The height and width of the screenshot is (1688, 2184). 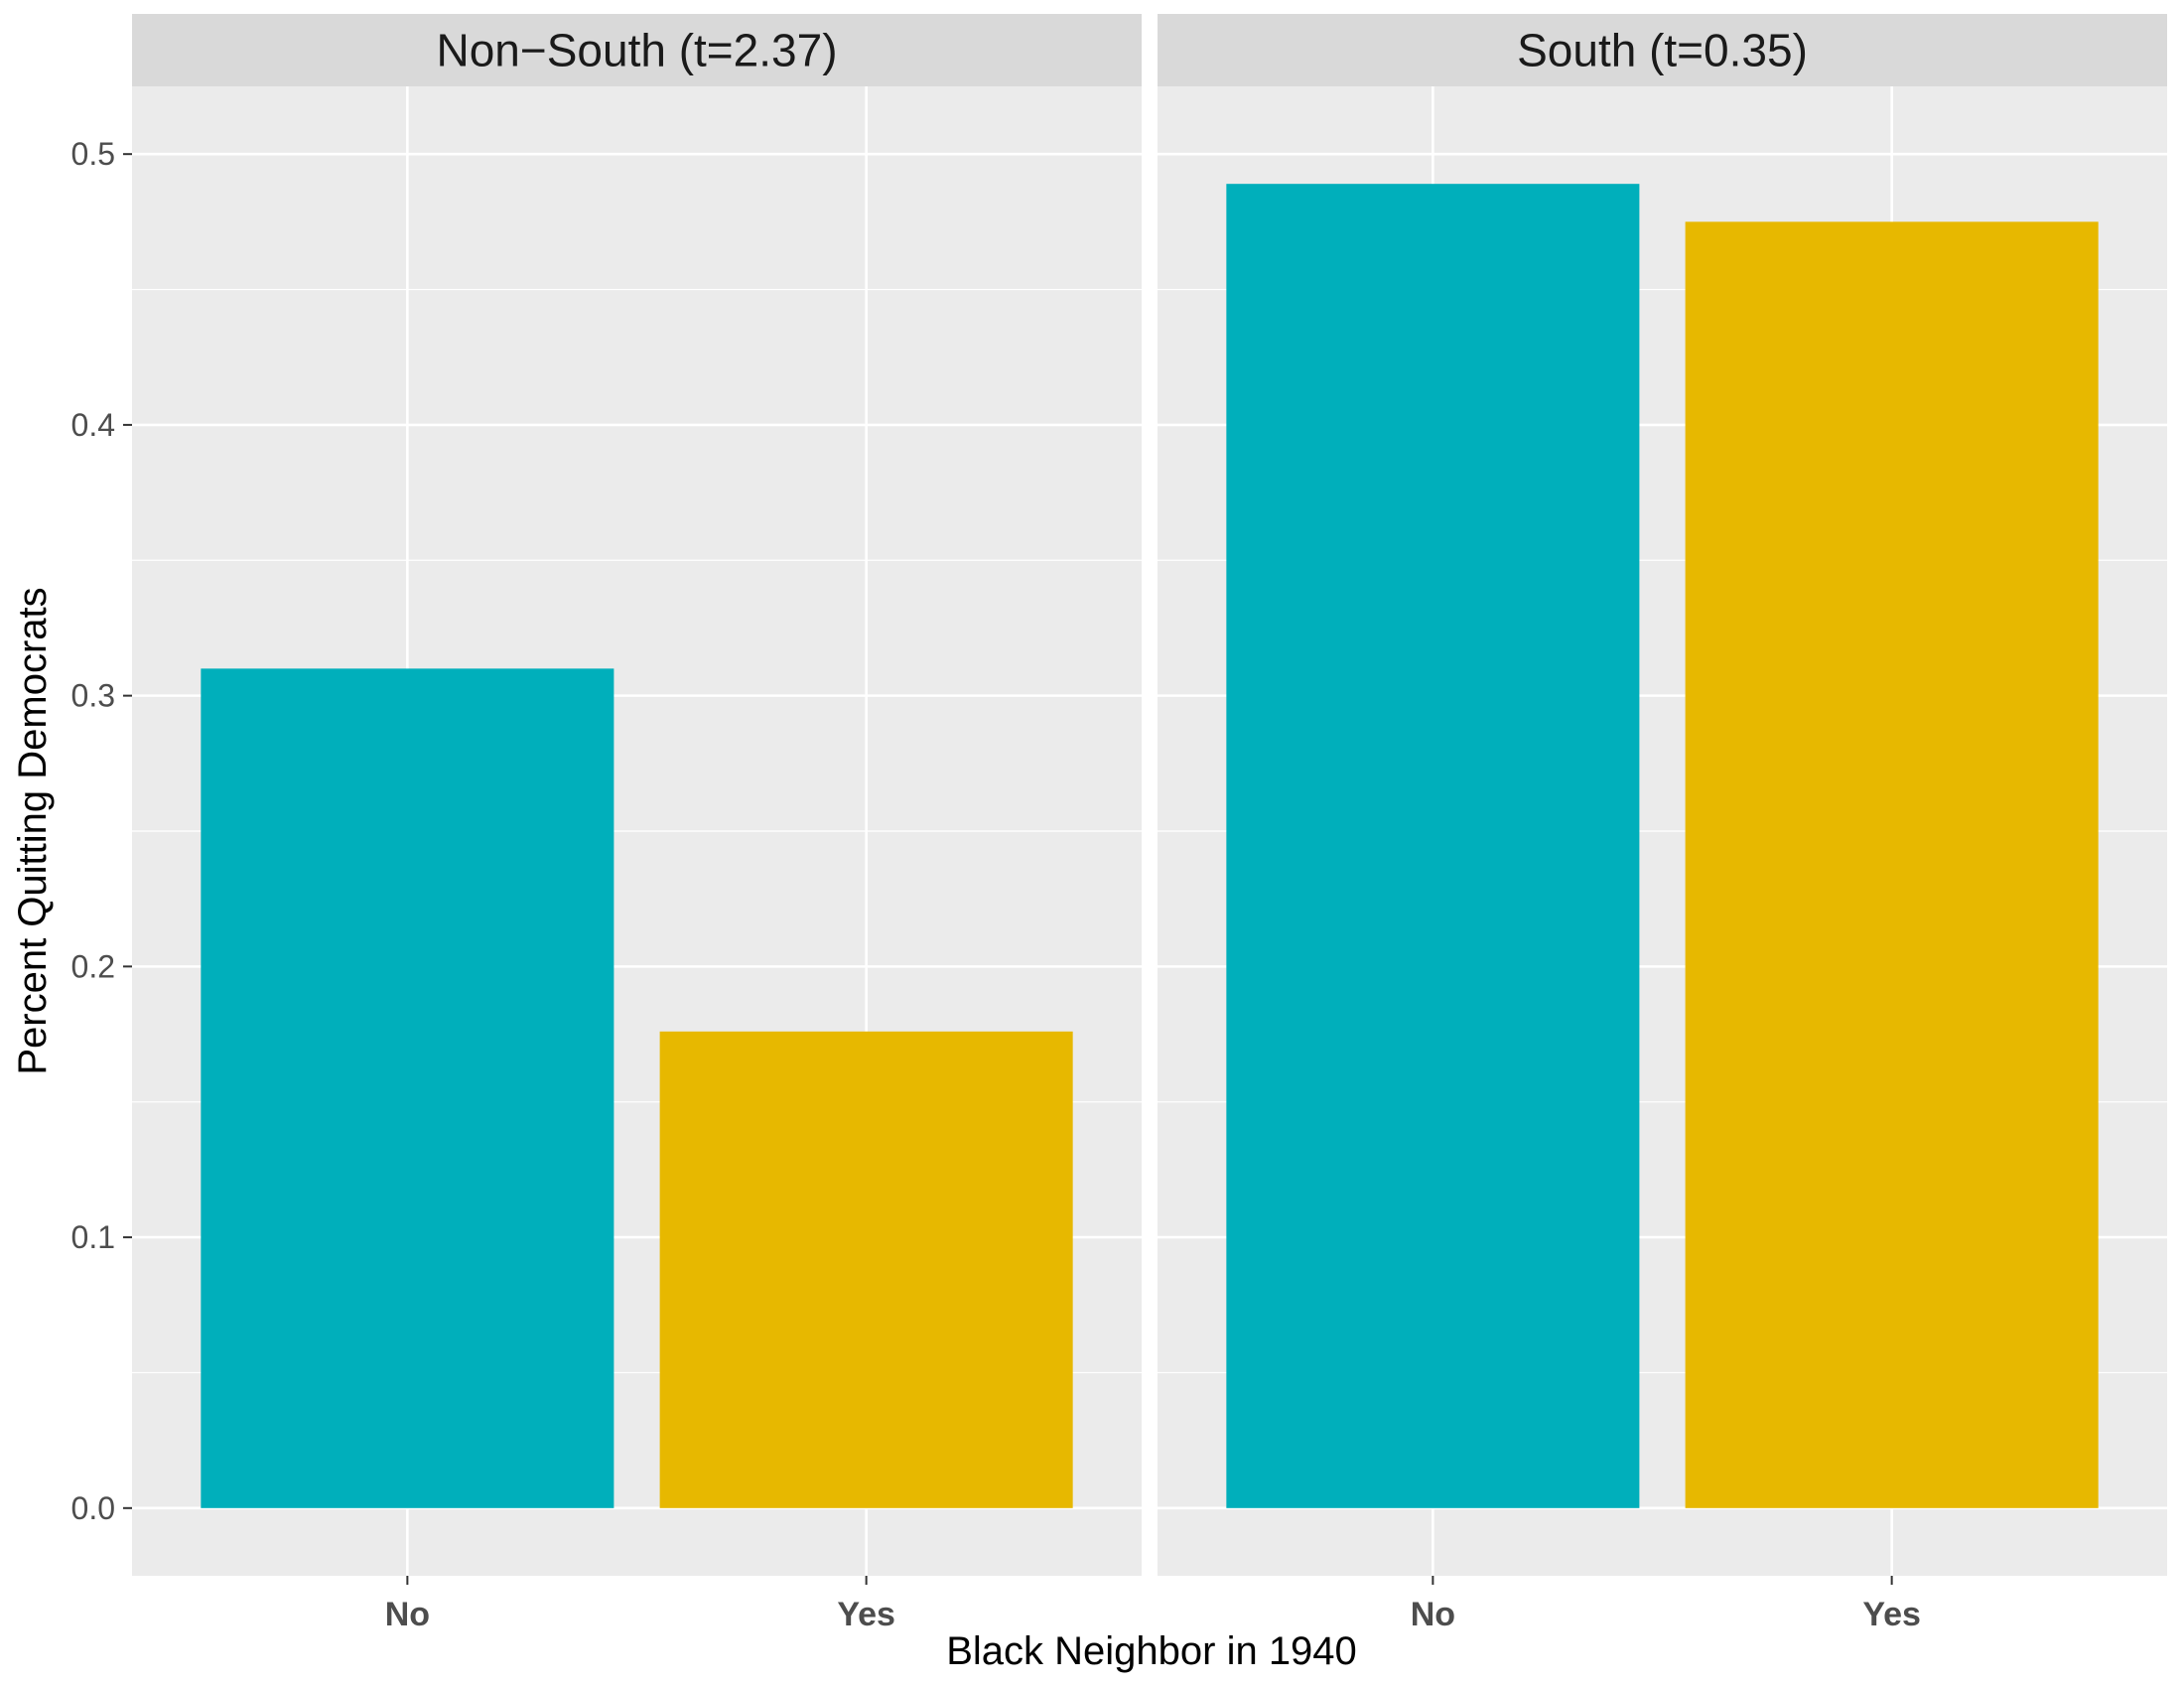 I want to click on y-tick-label: 0.4, so click(x=93, y=425).